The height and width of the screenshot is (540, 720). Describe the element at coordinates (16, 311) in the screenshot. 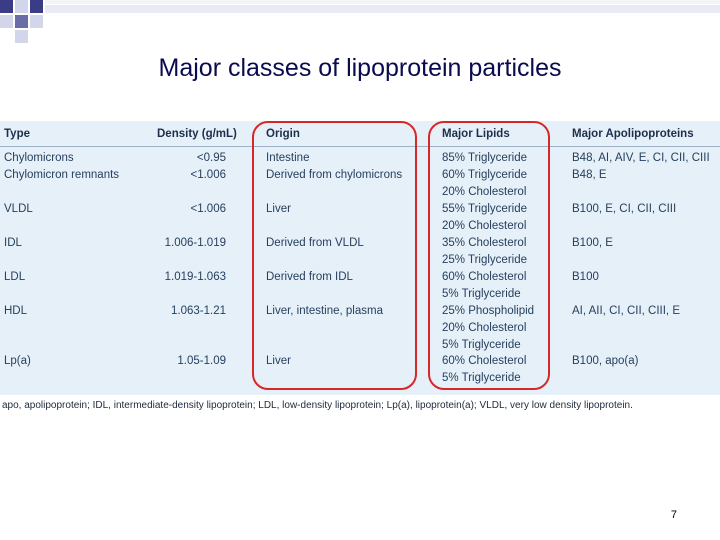

I see `row-type: HDL` at that location.